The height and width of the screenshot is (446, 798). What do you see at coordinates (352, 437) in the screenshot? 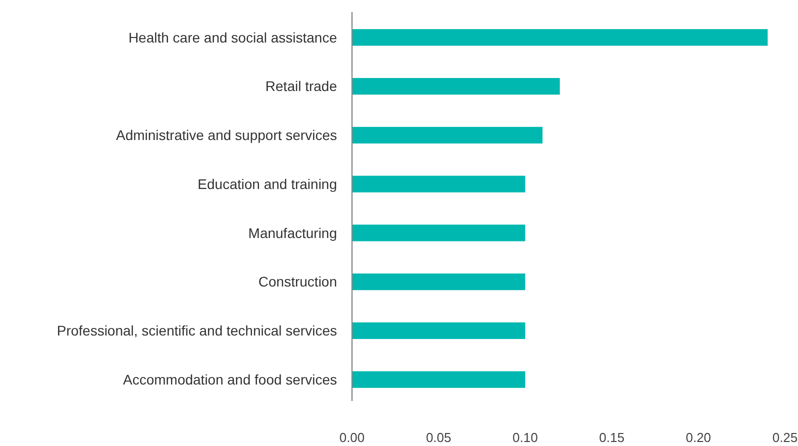
I see `x-tick-label: 0.00` at bounding box center [352, 437].